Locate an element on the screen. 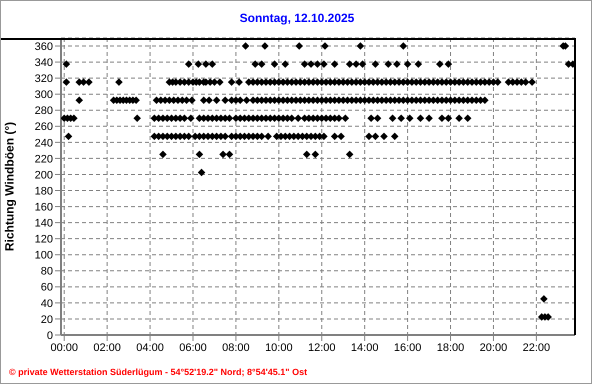  y-tick-label: 320 is located at coordinates (43, 79).